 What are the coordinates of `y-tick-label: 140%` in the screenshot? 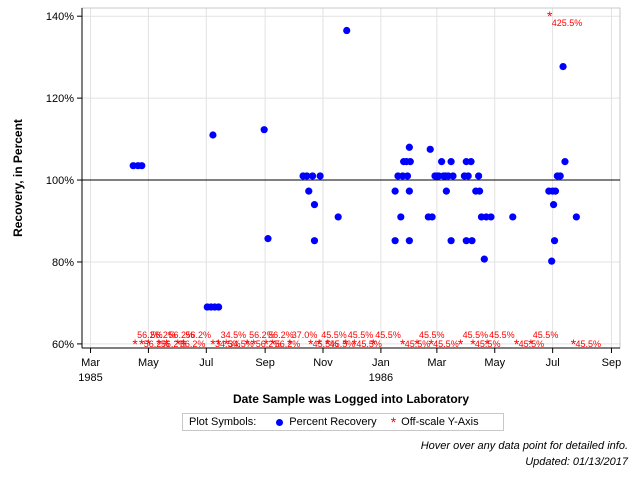 It's located at (60, 17).